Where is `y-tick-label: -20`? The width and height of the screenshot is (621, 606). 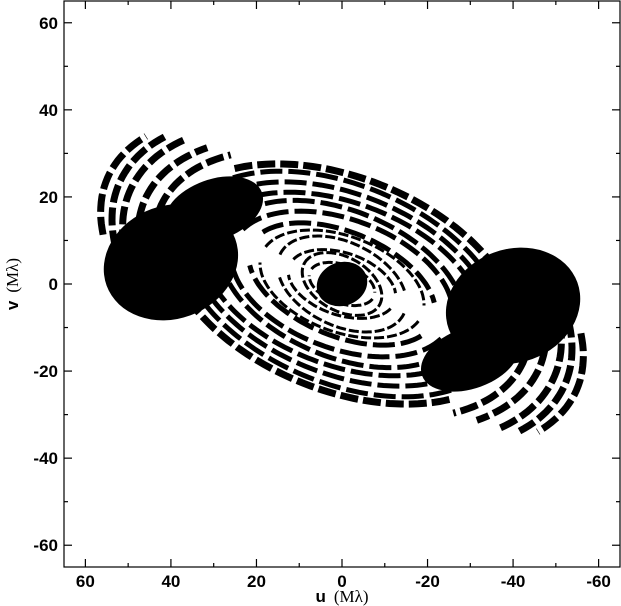
y-tick-label: -20 is located at coordinates (45, 371).